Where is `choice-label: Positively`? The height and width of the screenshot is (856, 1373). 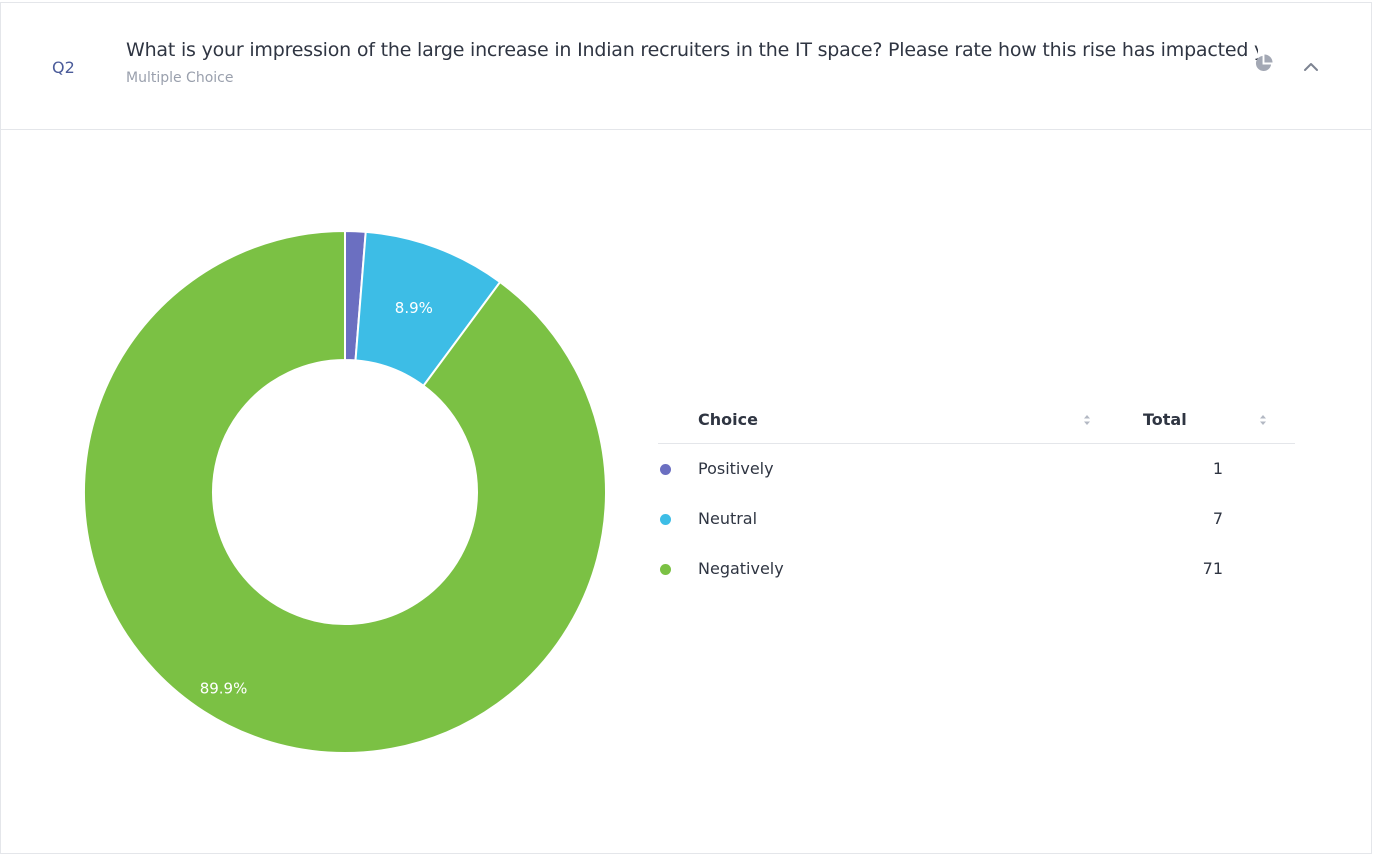
choice-label: Positively is located at coordinates (736, 468).